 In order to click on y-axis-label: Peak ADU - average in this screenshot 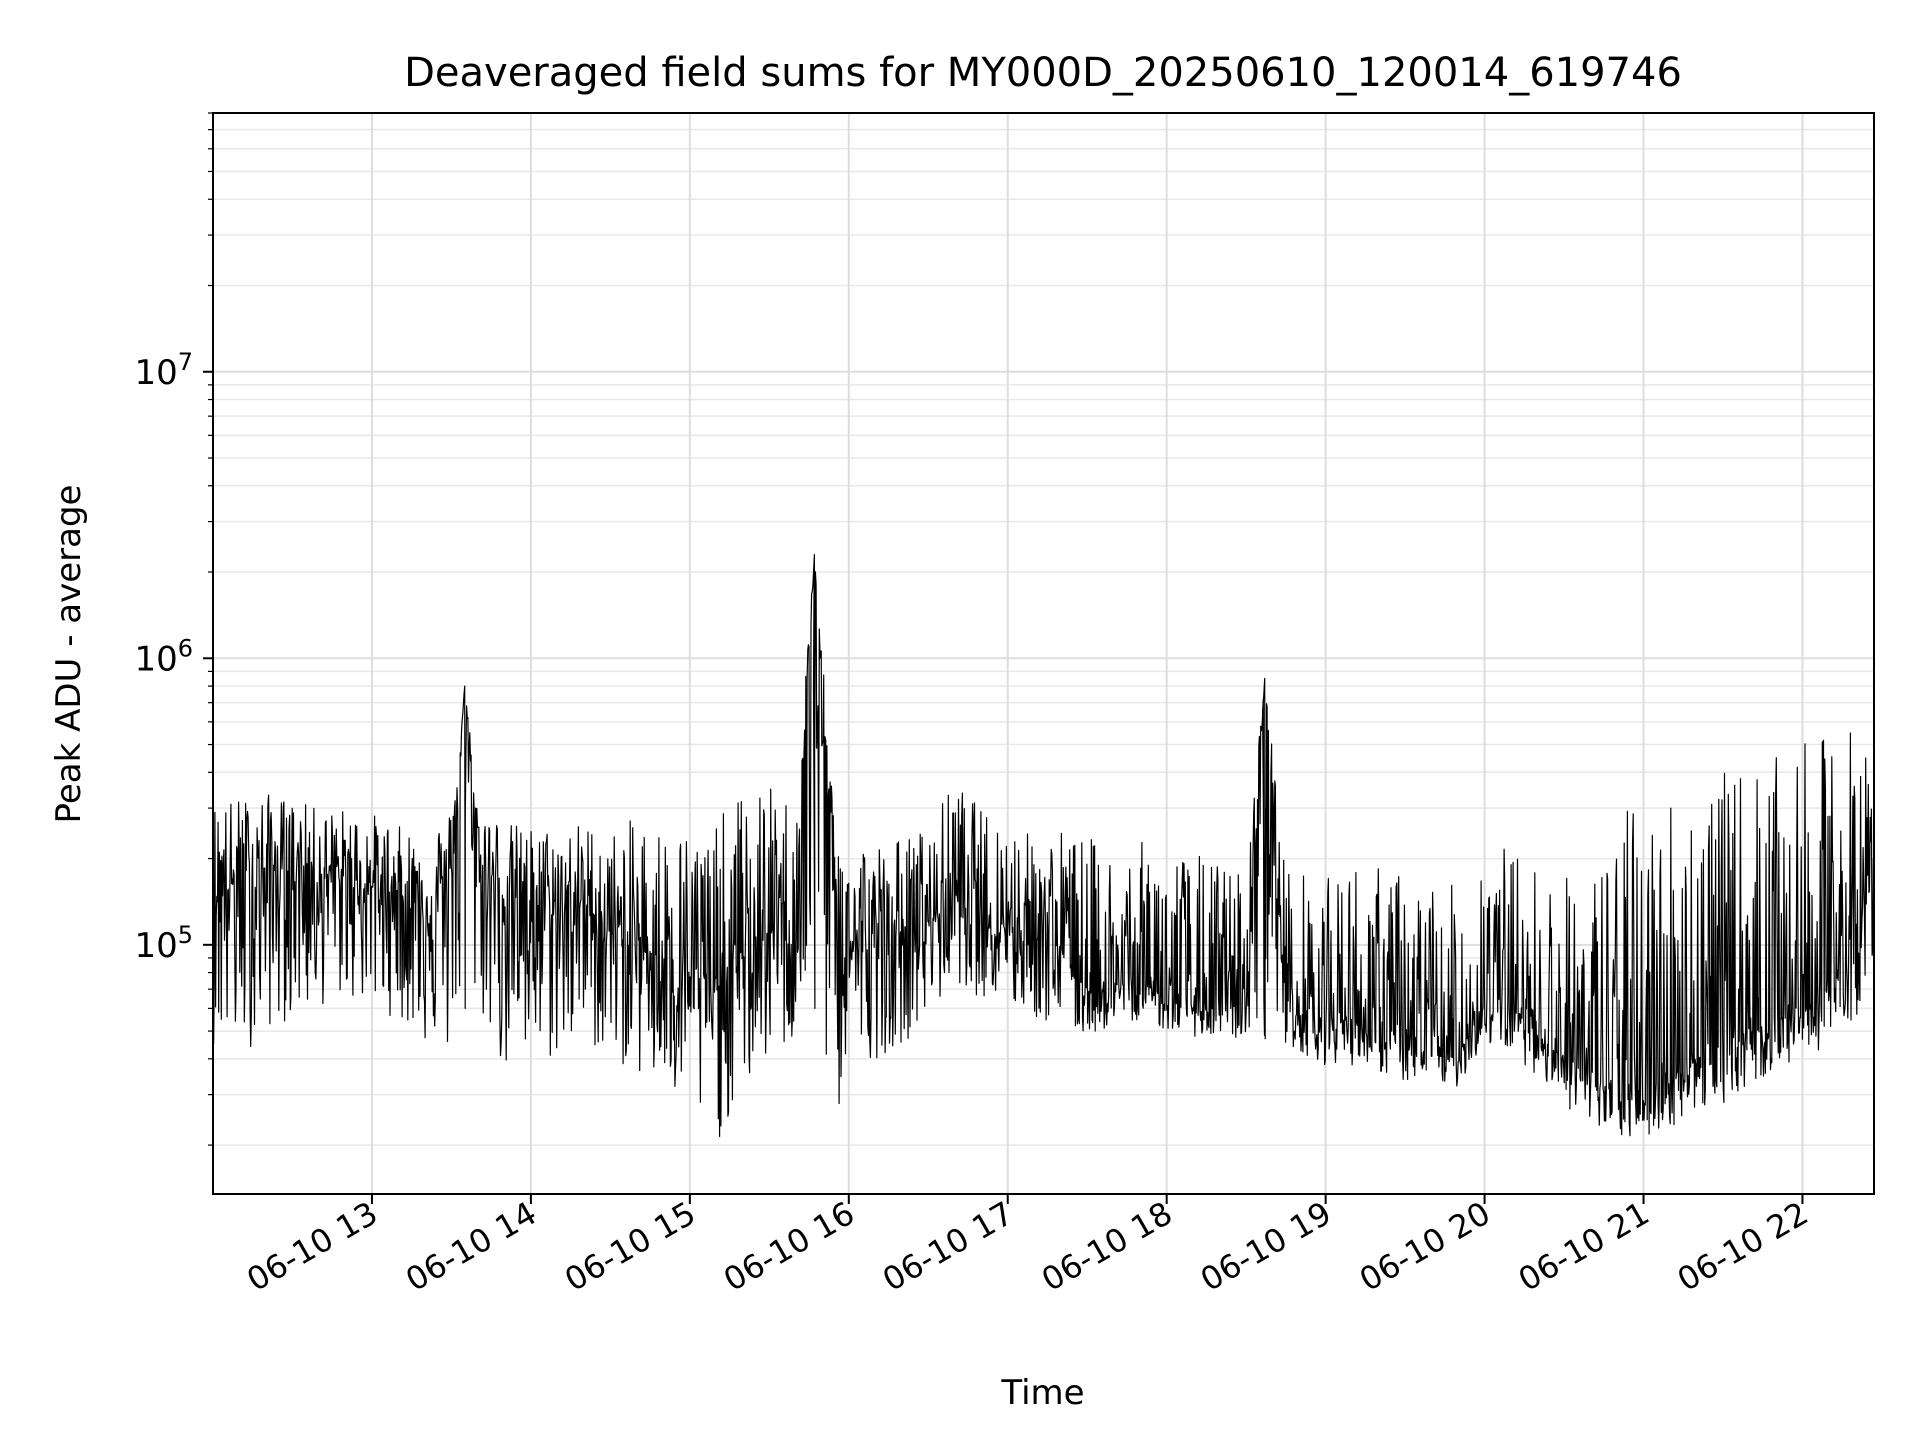, I will do `click(69, 654)`.